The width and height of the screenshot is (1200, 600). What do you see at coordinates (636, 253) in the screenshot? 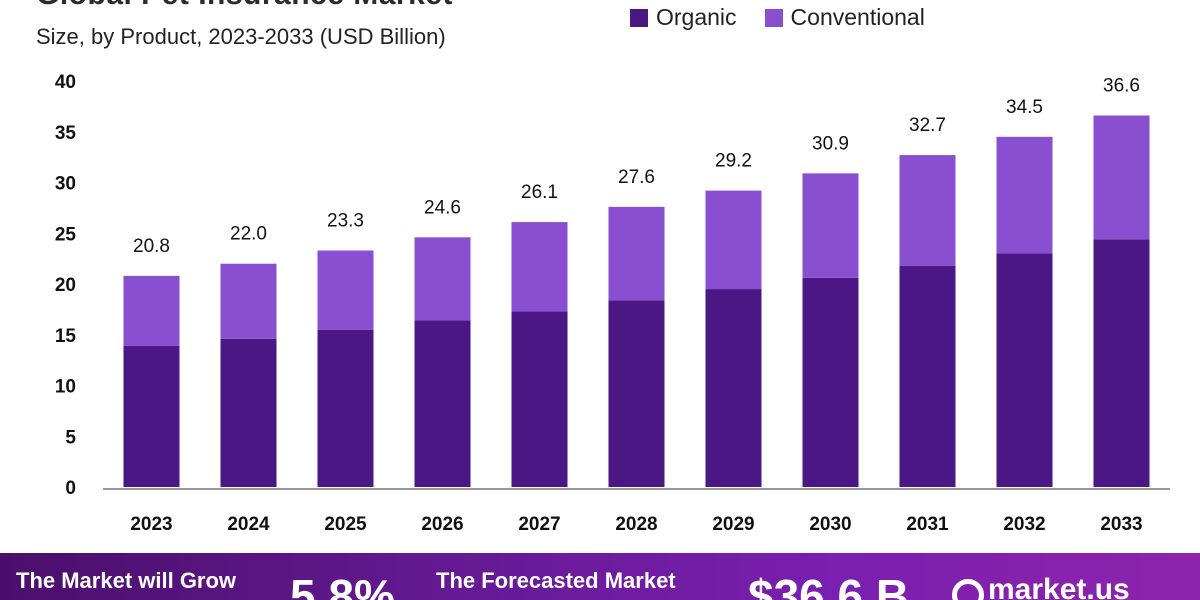
I see `bar-conventional-2028` at bounding box center [636, 253].